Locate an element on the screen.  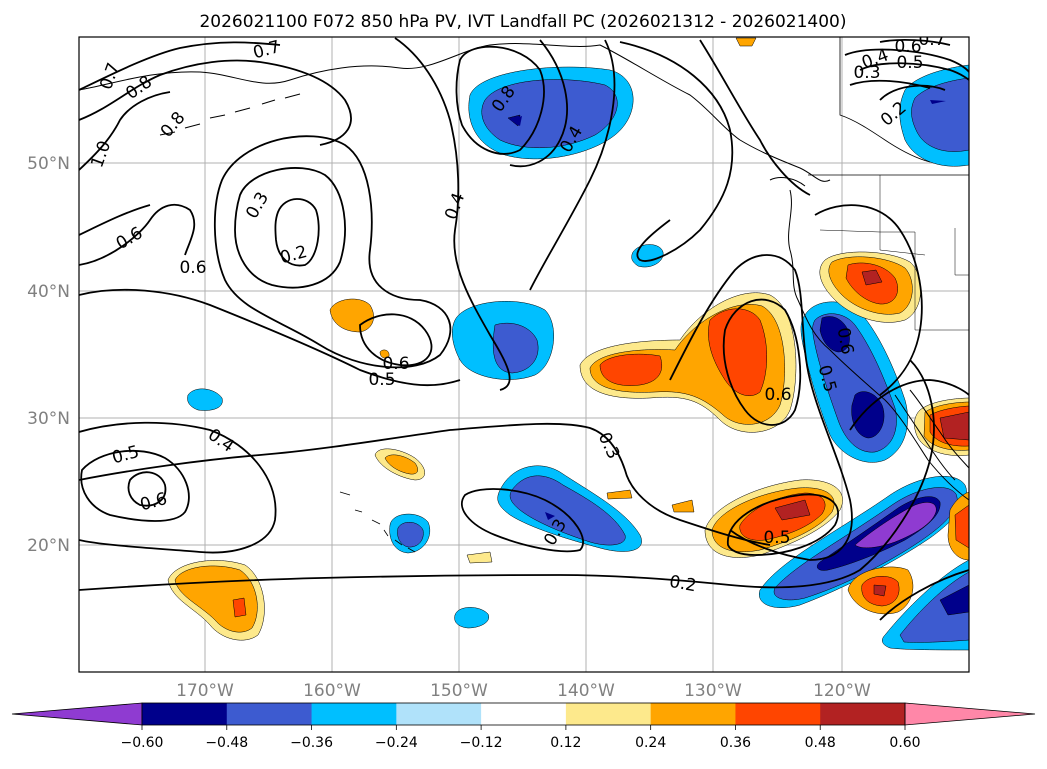
contour-0.4-gulf is located at coordinates (572, 165).